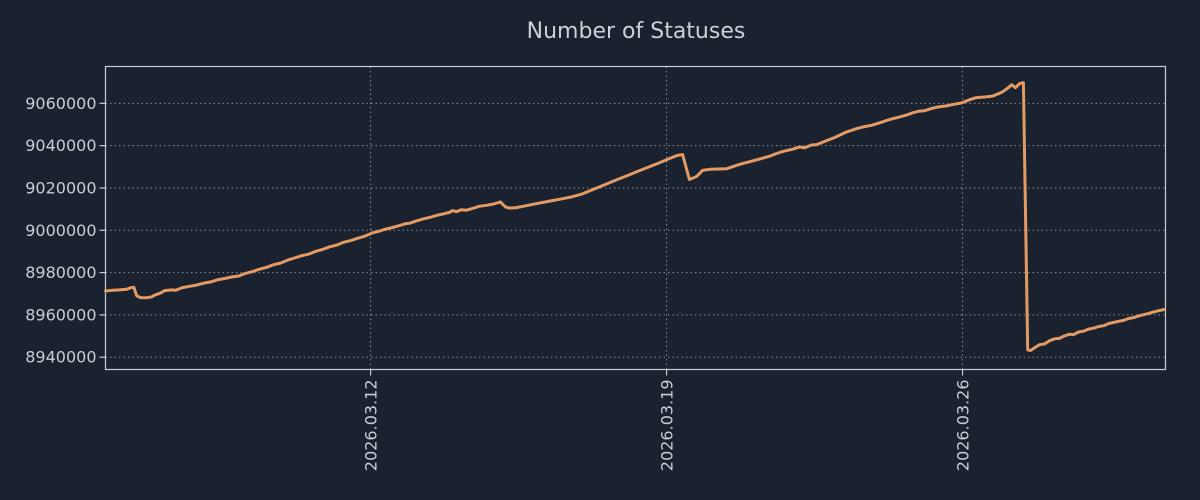 The width and height of the screenshot is (1200, 500). I want to click on x-tick-label: 2026.03.26, so click(963, 426).